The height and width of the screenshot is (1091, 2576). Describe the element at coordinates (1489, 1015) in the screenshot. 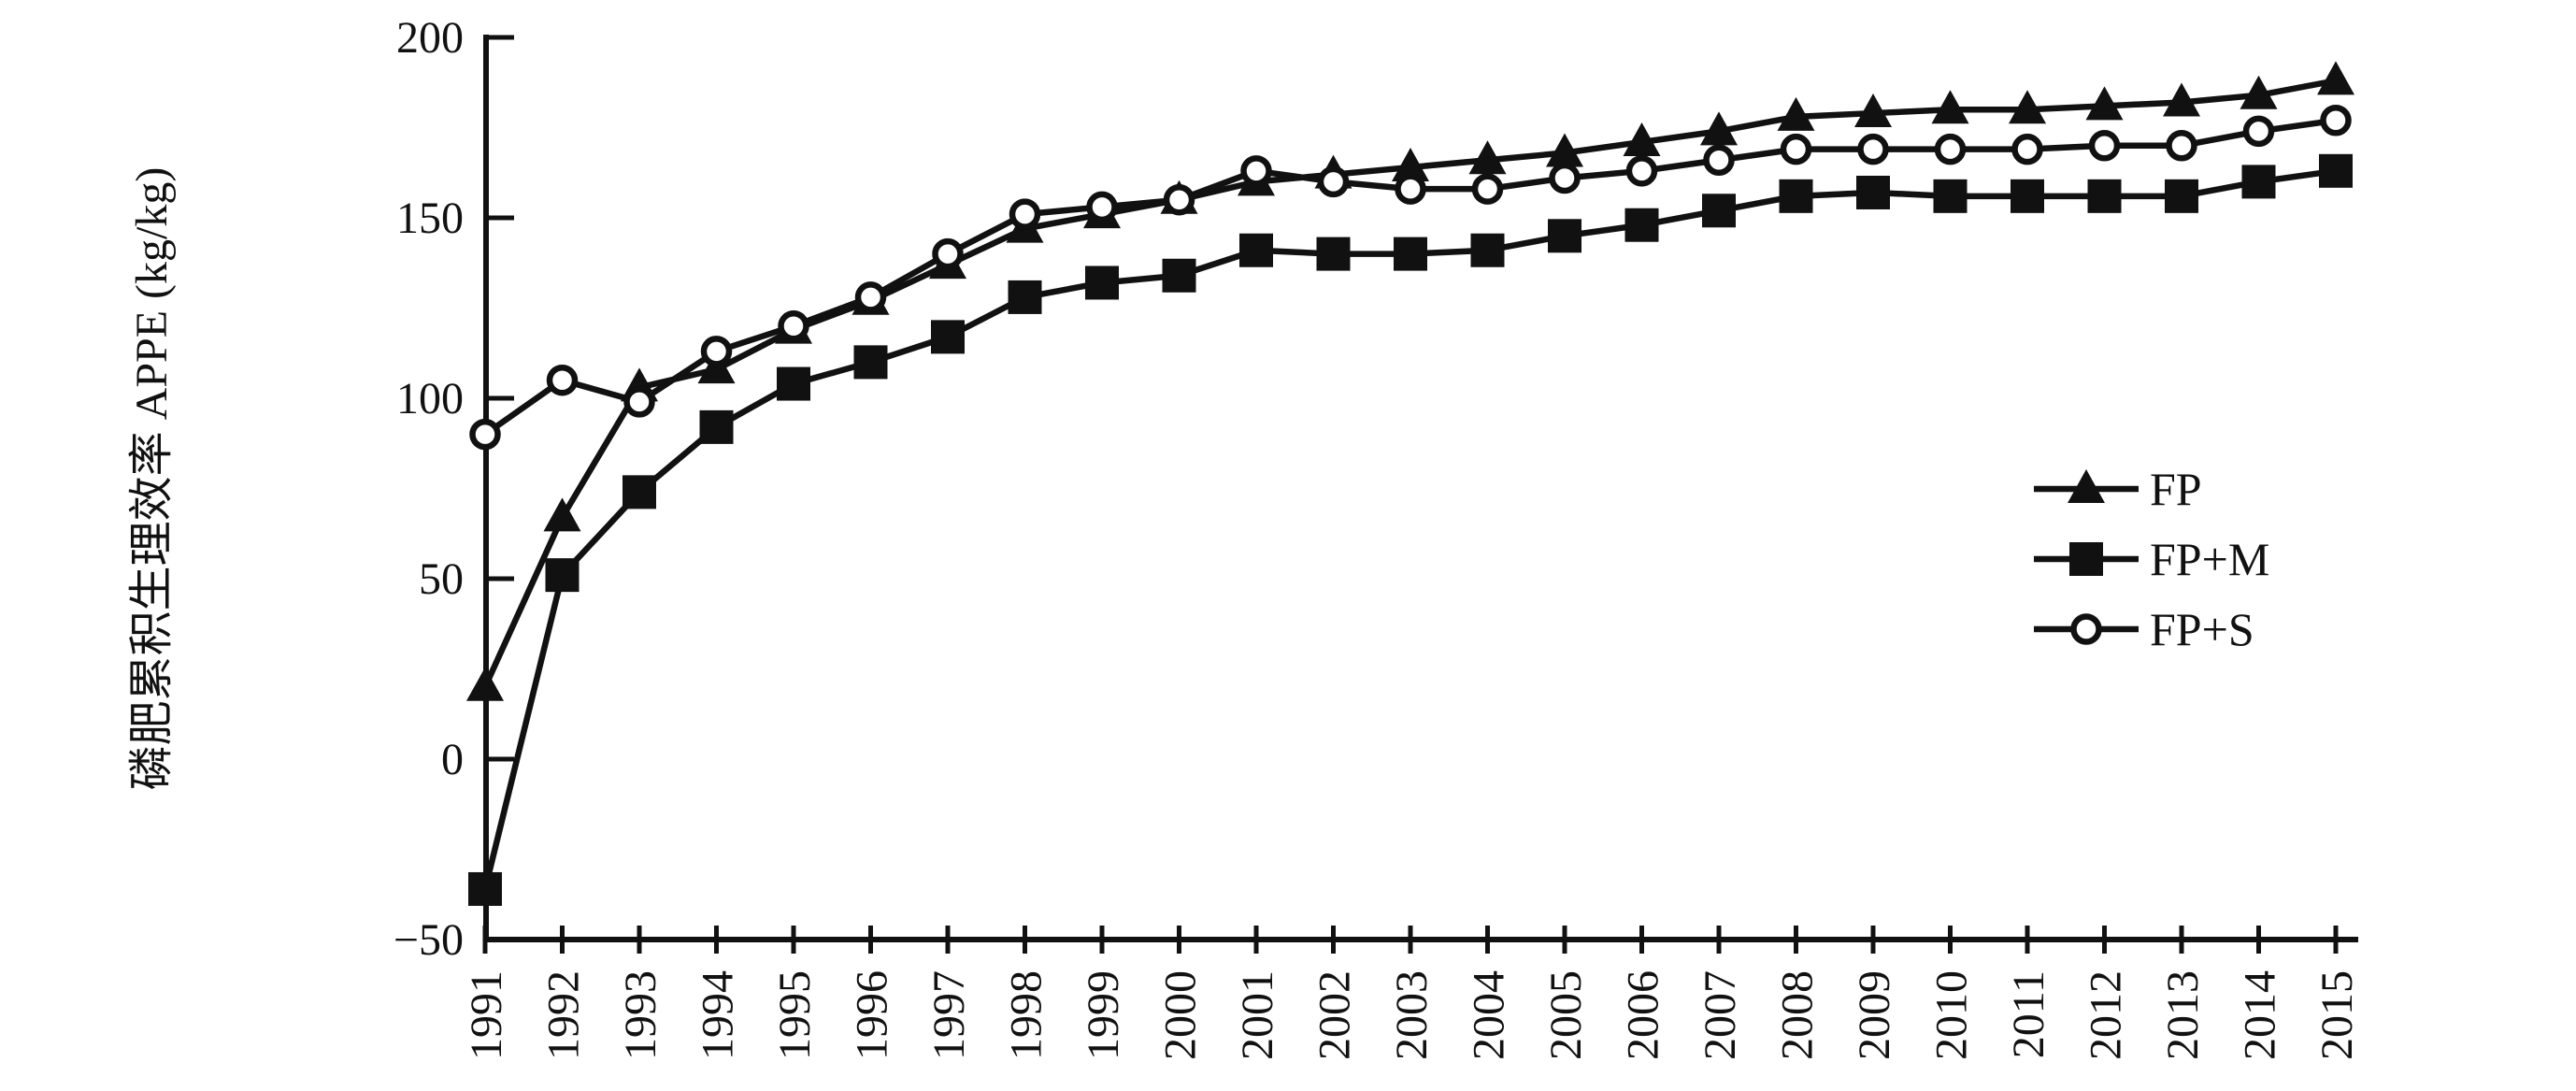

I see `x-tick-label: 2004` at that location.